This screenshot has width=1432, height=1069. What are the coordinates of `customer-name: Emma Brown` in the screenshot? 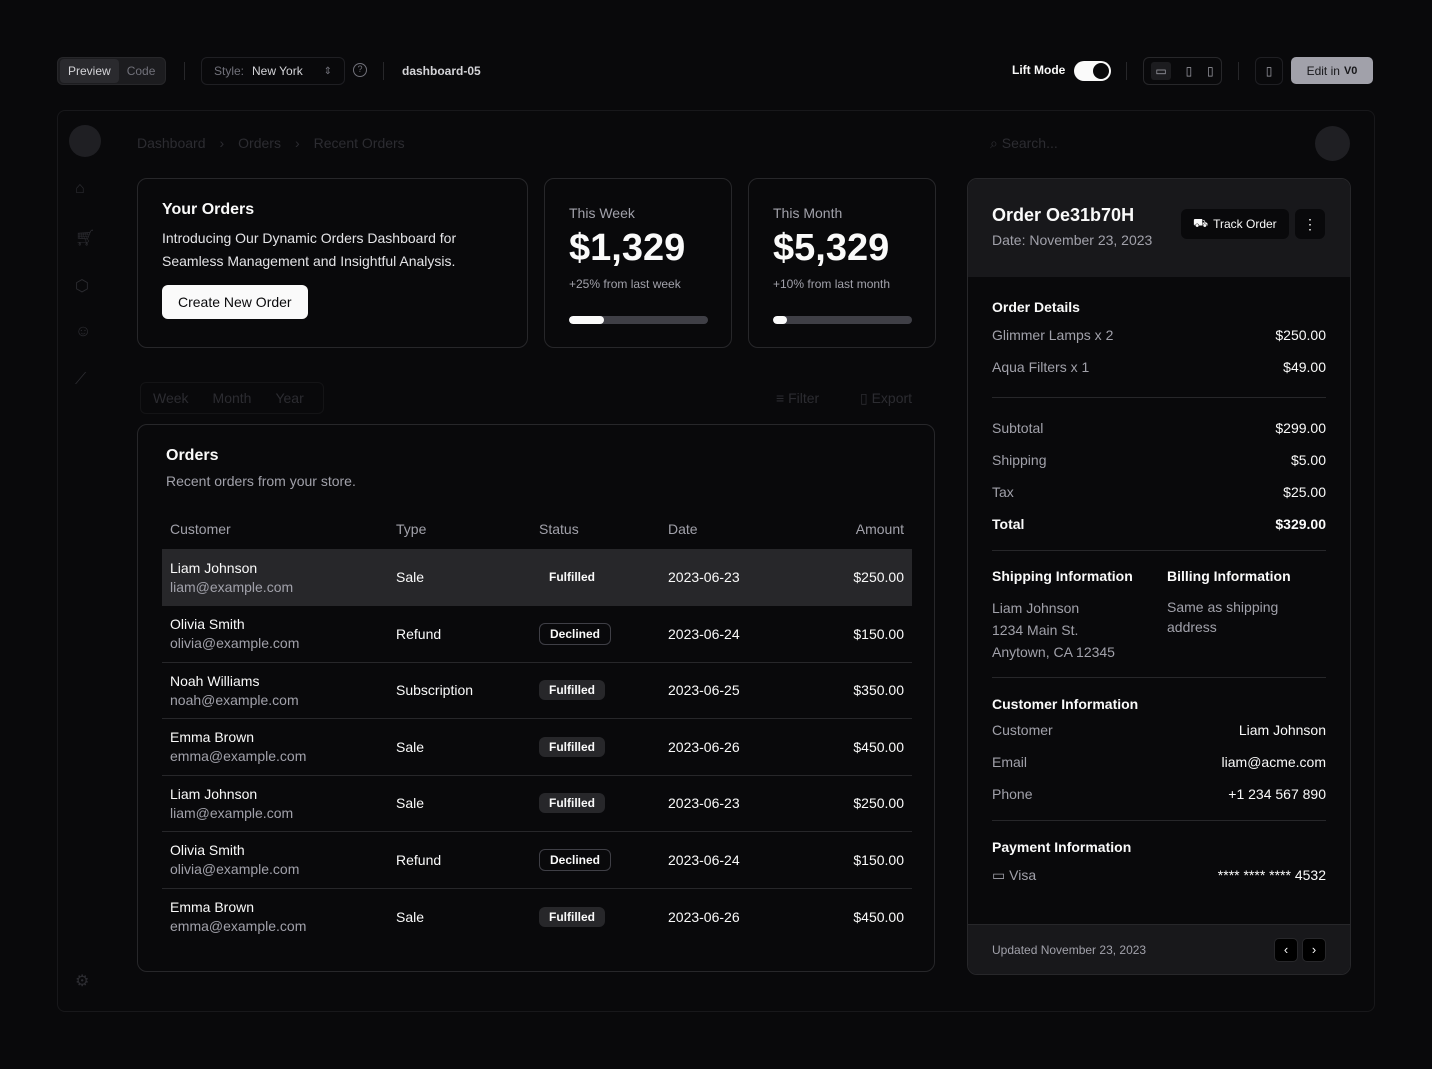 It's located at (212, 907).